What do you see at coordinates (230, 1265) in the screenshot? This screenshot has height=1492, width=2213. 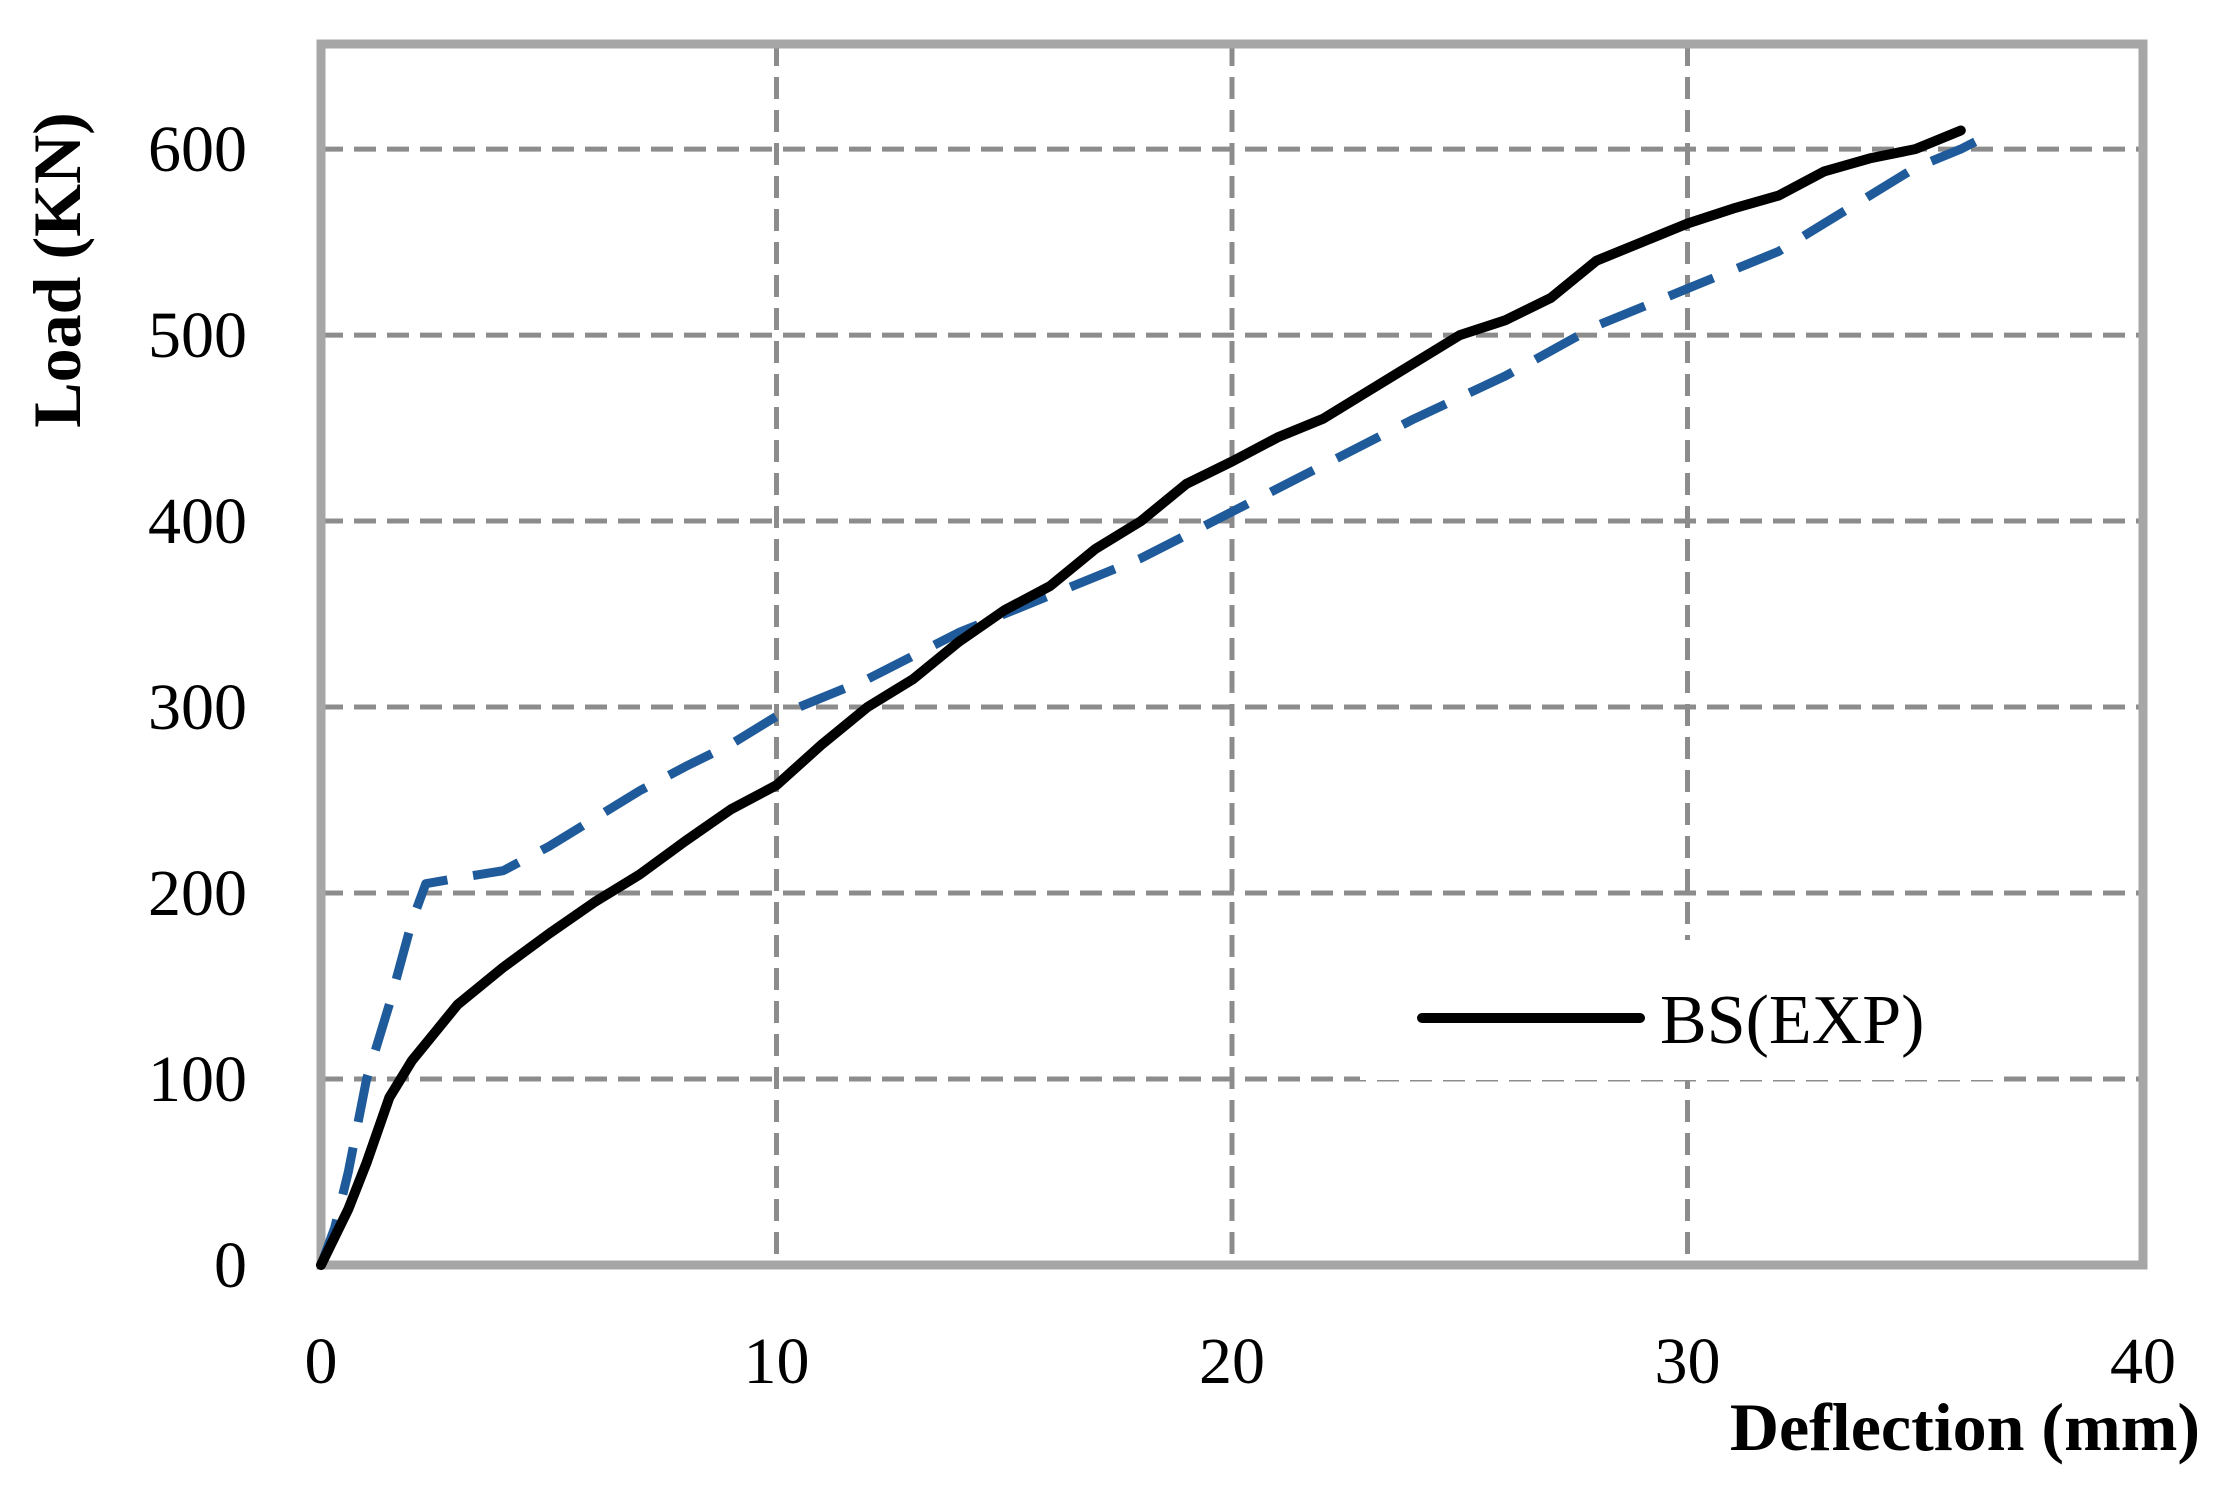 I see `y-tick-label: 0` at bounding box center [230, 1265].